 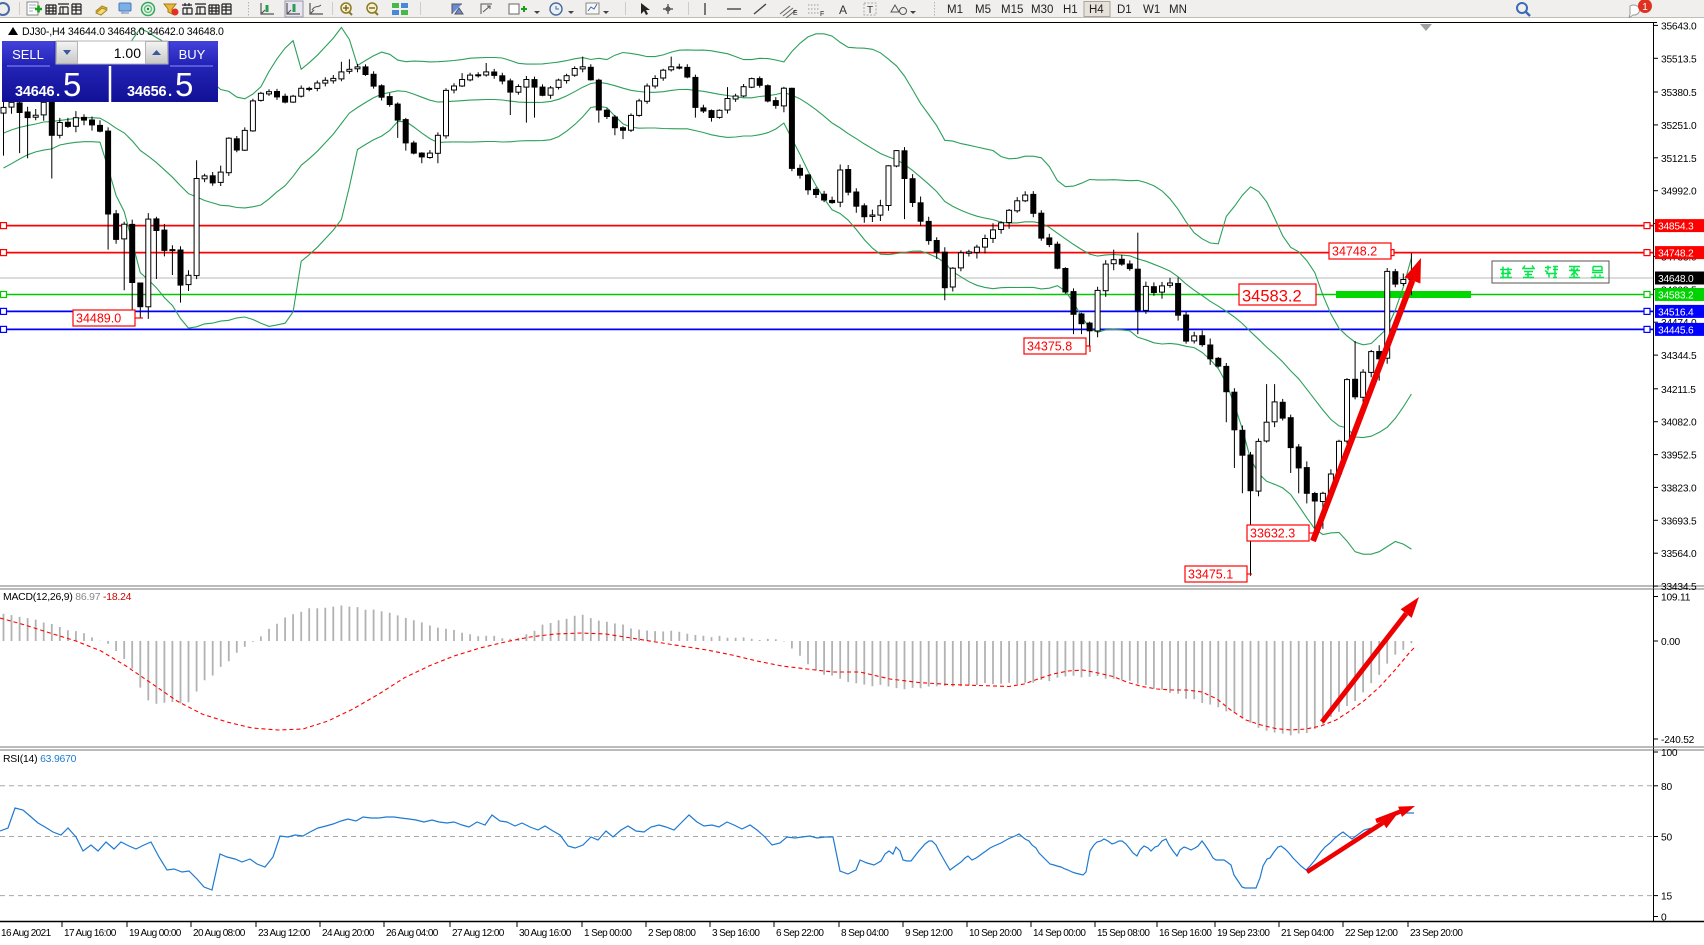 I want to click on svg-text: 14 Sep 00:00, so click(x=1059, y=933).